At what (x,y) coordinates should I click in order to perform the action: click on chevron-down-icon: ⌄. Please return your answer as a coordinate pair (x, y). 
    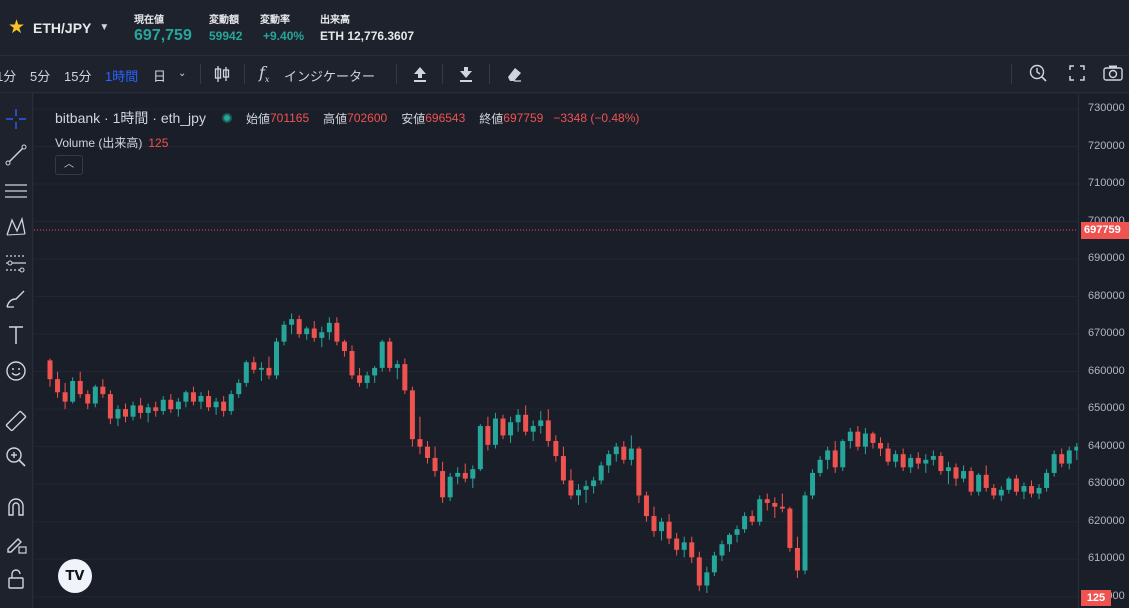
    Looking at the image, I should click on (182, 73).